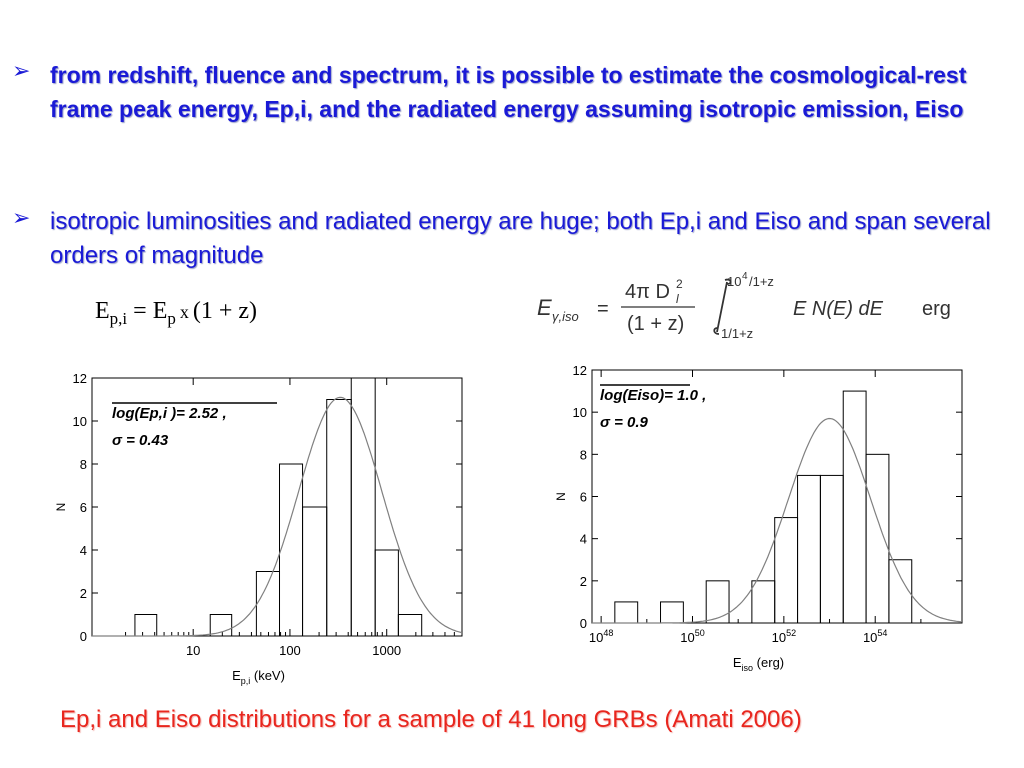  Describe the element at coordinates (171, 318) in the screenshot. I see `formula-rhs-sub: p` at that location.